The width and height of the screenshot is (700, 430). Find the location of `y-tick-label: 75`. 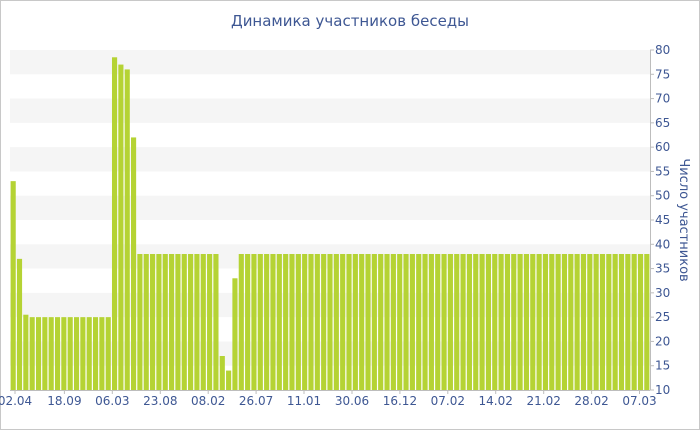

y-tick-label: 75 is located at coordinates (662, 74).